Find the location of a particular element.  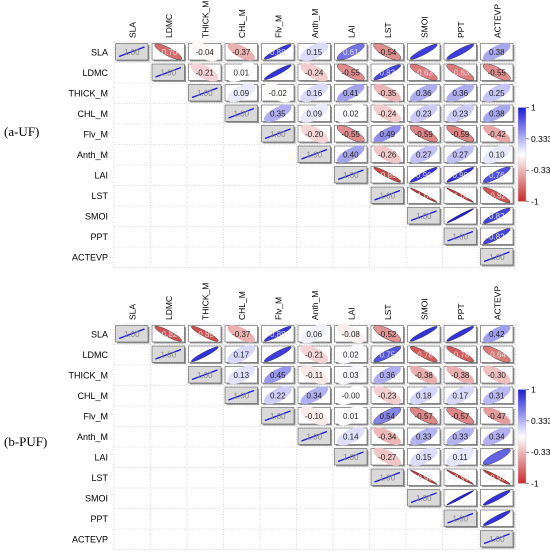

correlation-cell: -0.95 is located at coordinates (497, 477).